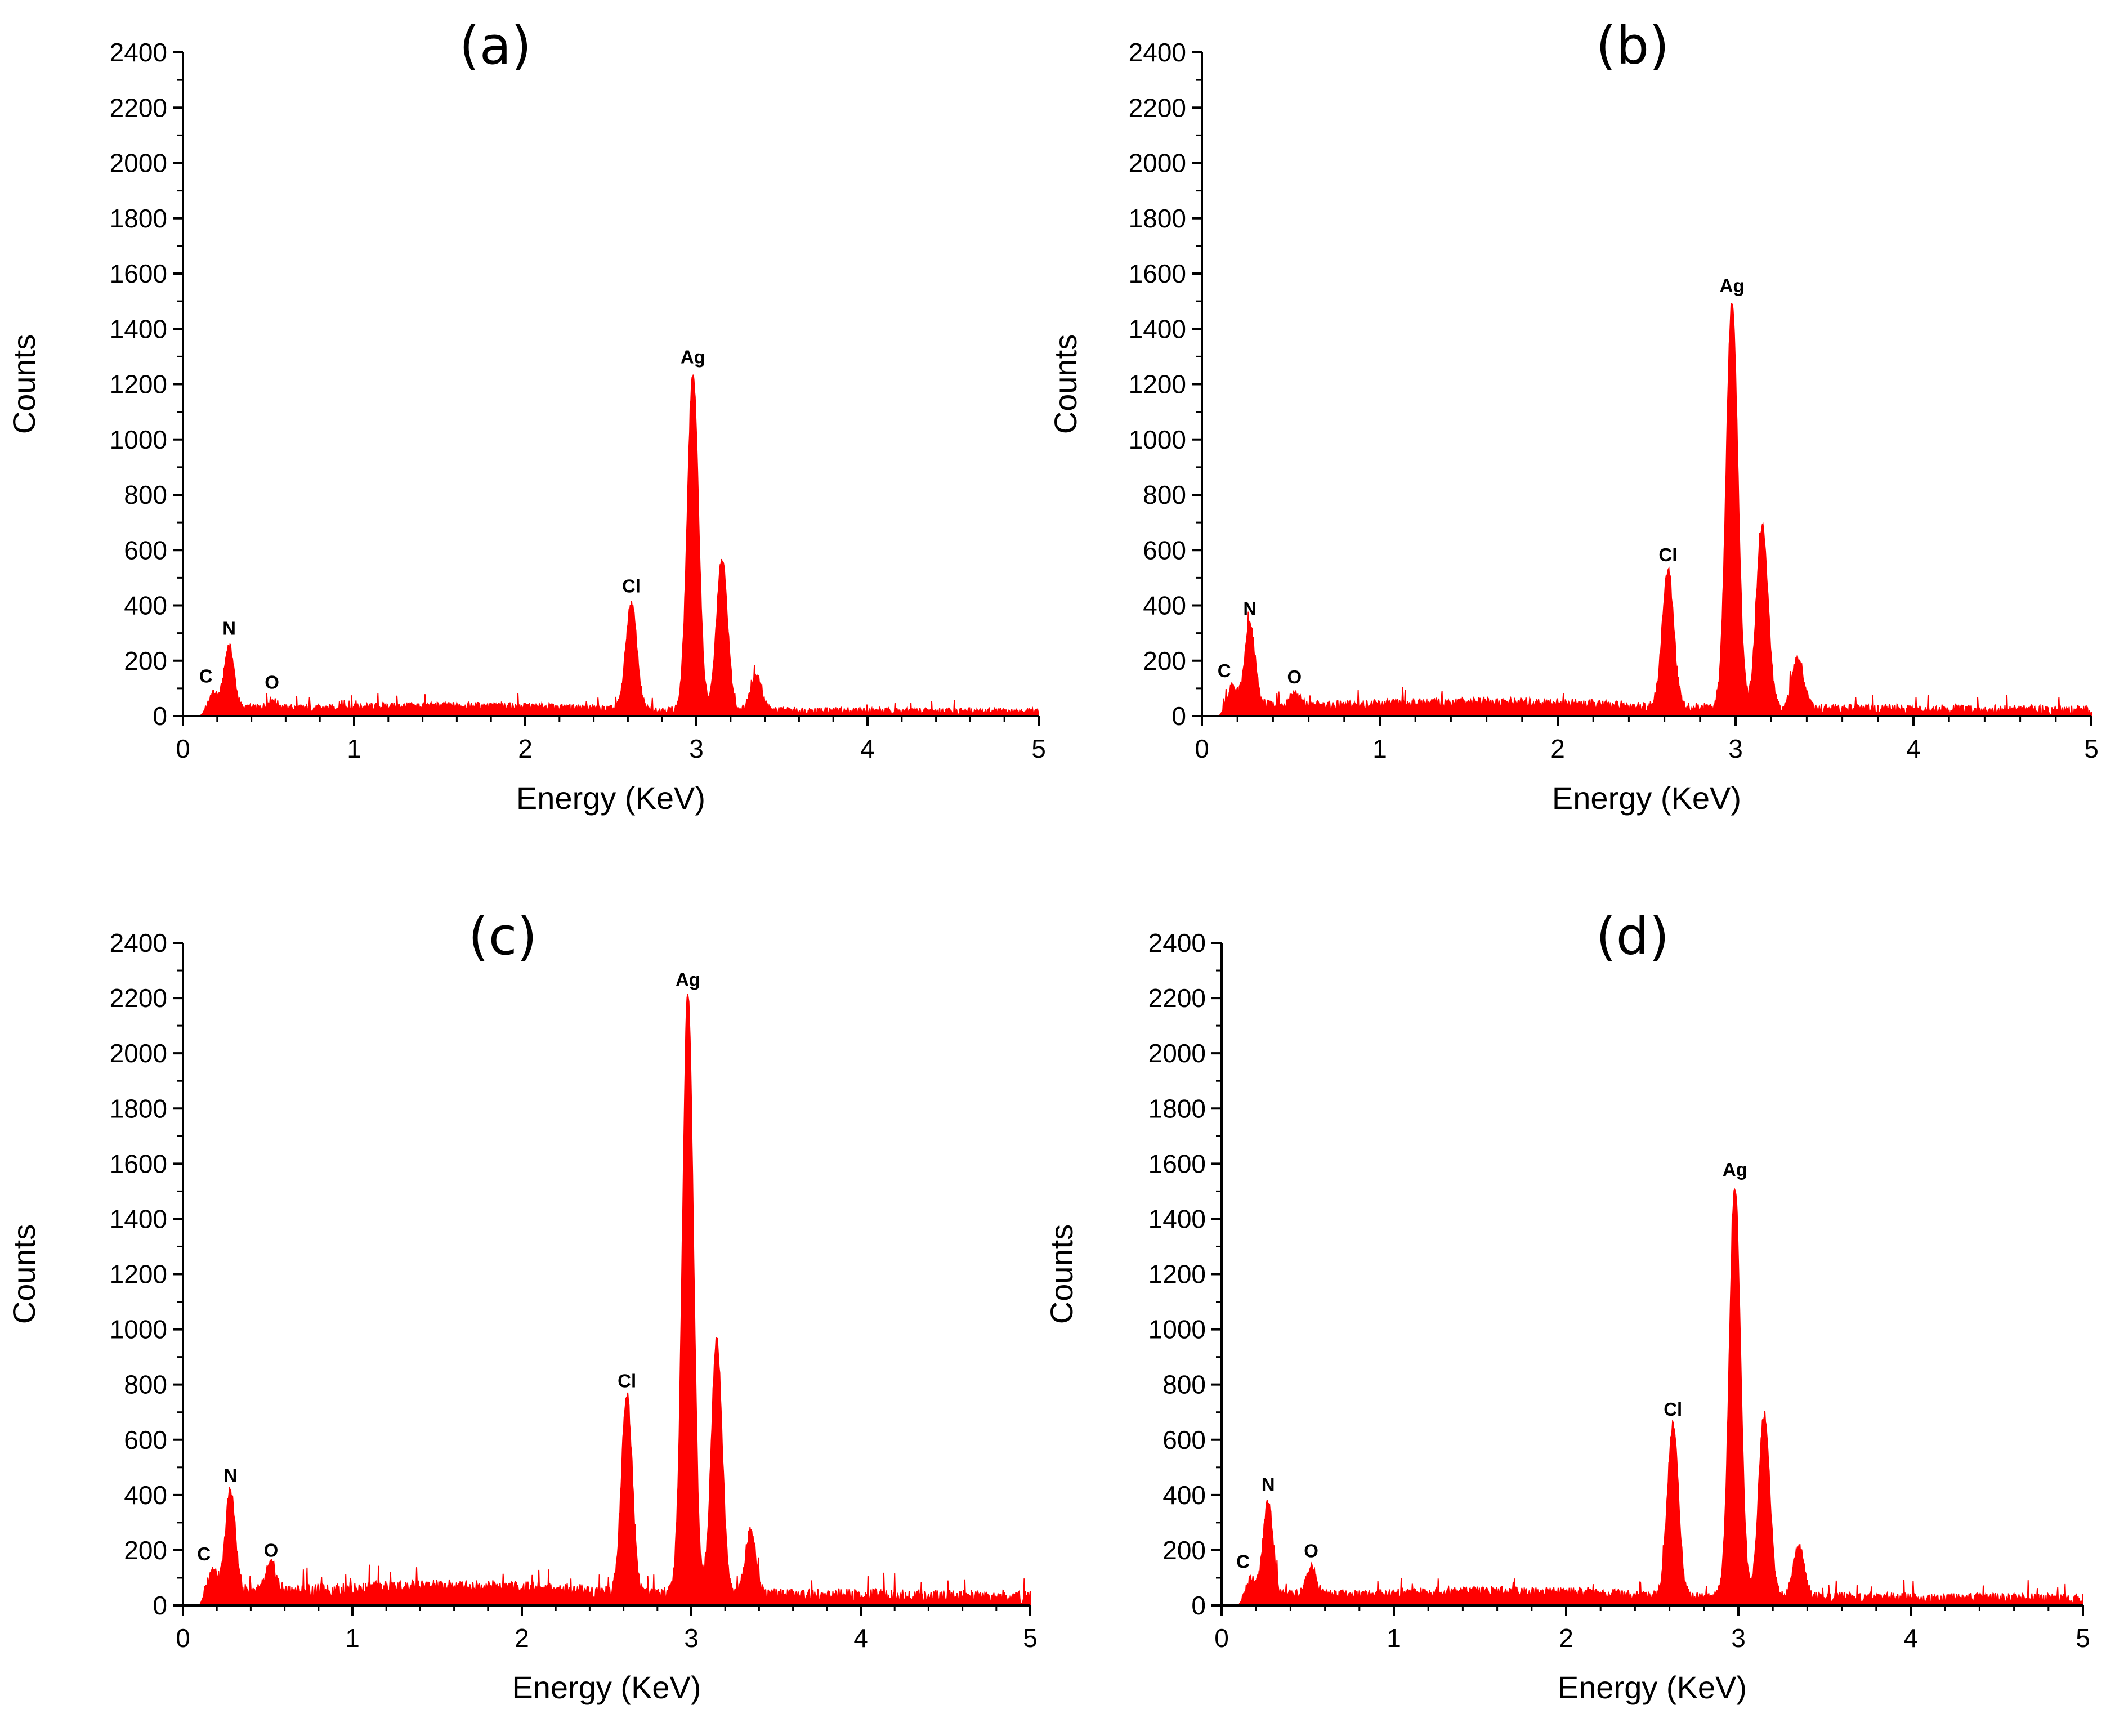 Image resolution: width=2115 pixels, height=1736 pixels. What do you see at coordinates (495, 46) in the screenshot?
I see `panel-title: (a)` at bounding box center [495, 46].